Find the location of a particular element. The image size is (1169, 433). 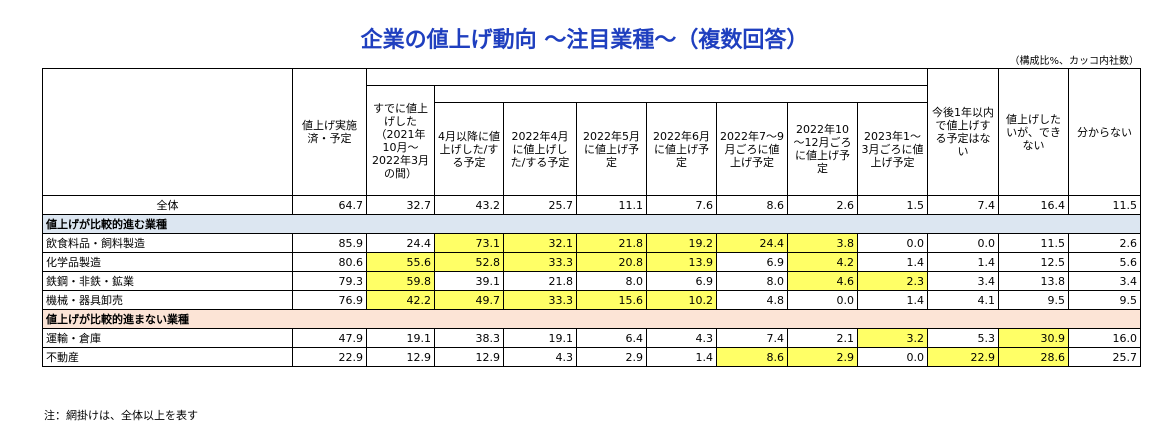

cell: 28.6 is located at coordinates (1033, 357).